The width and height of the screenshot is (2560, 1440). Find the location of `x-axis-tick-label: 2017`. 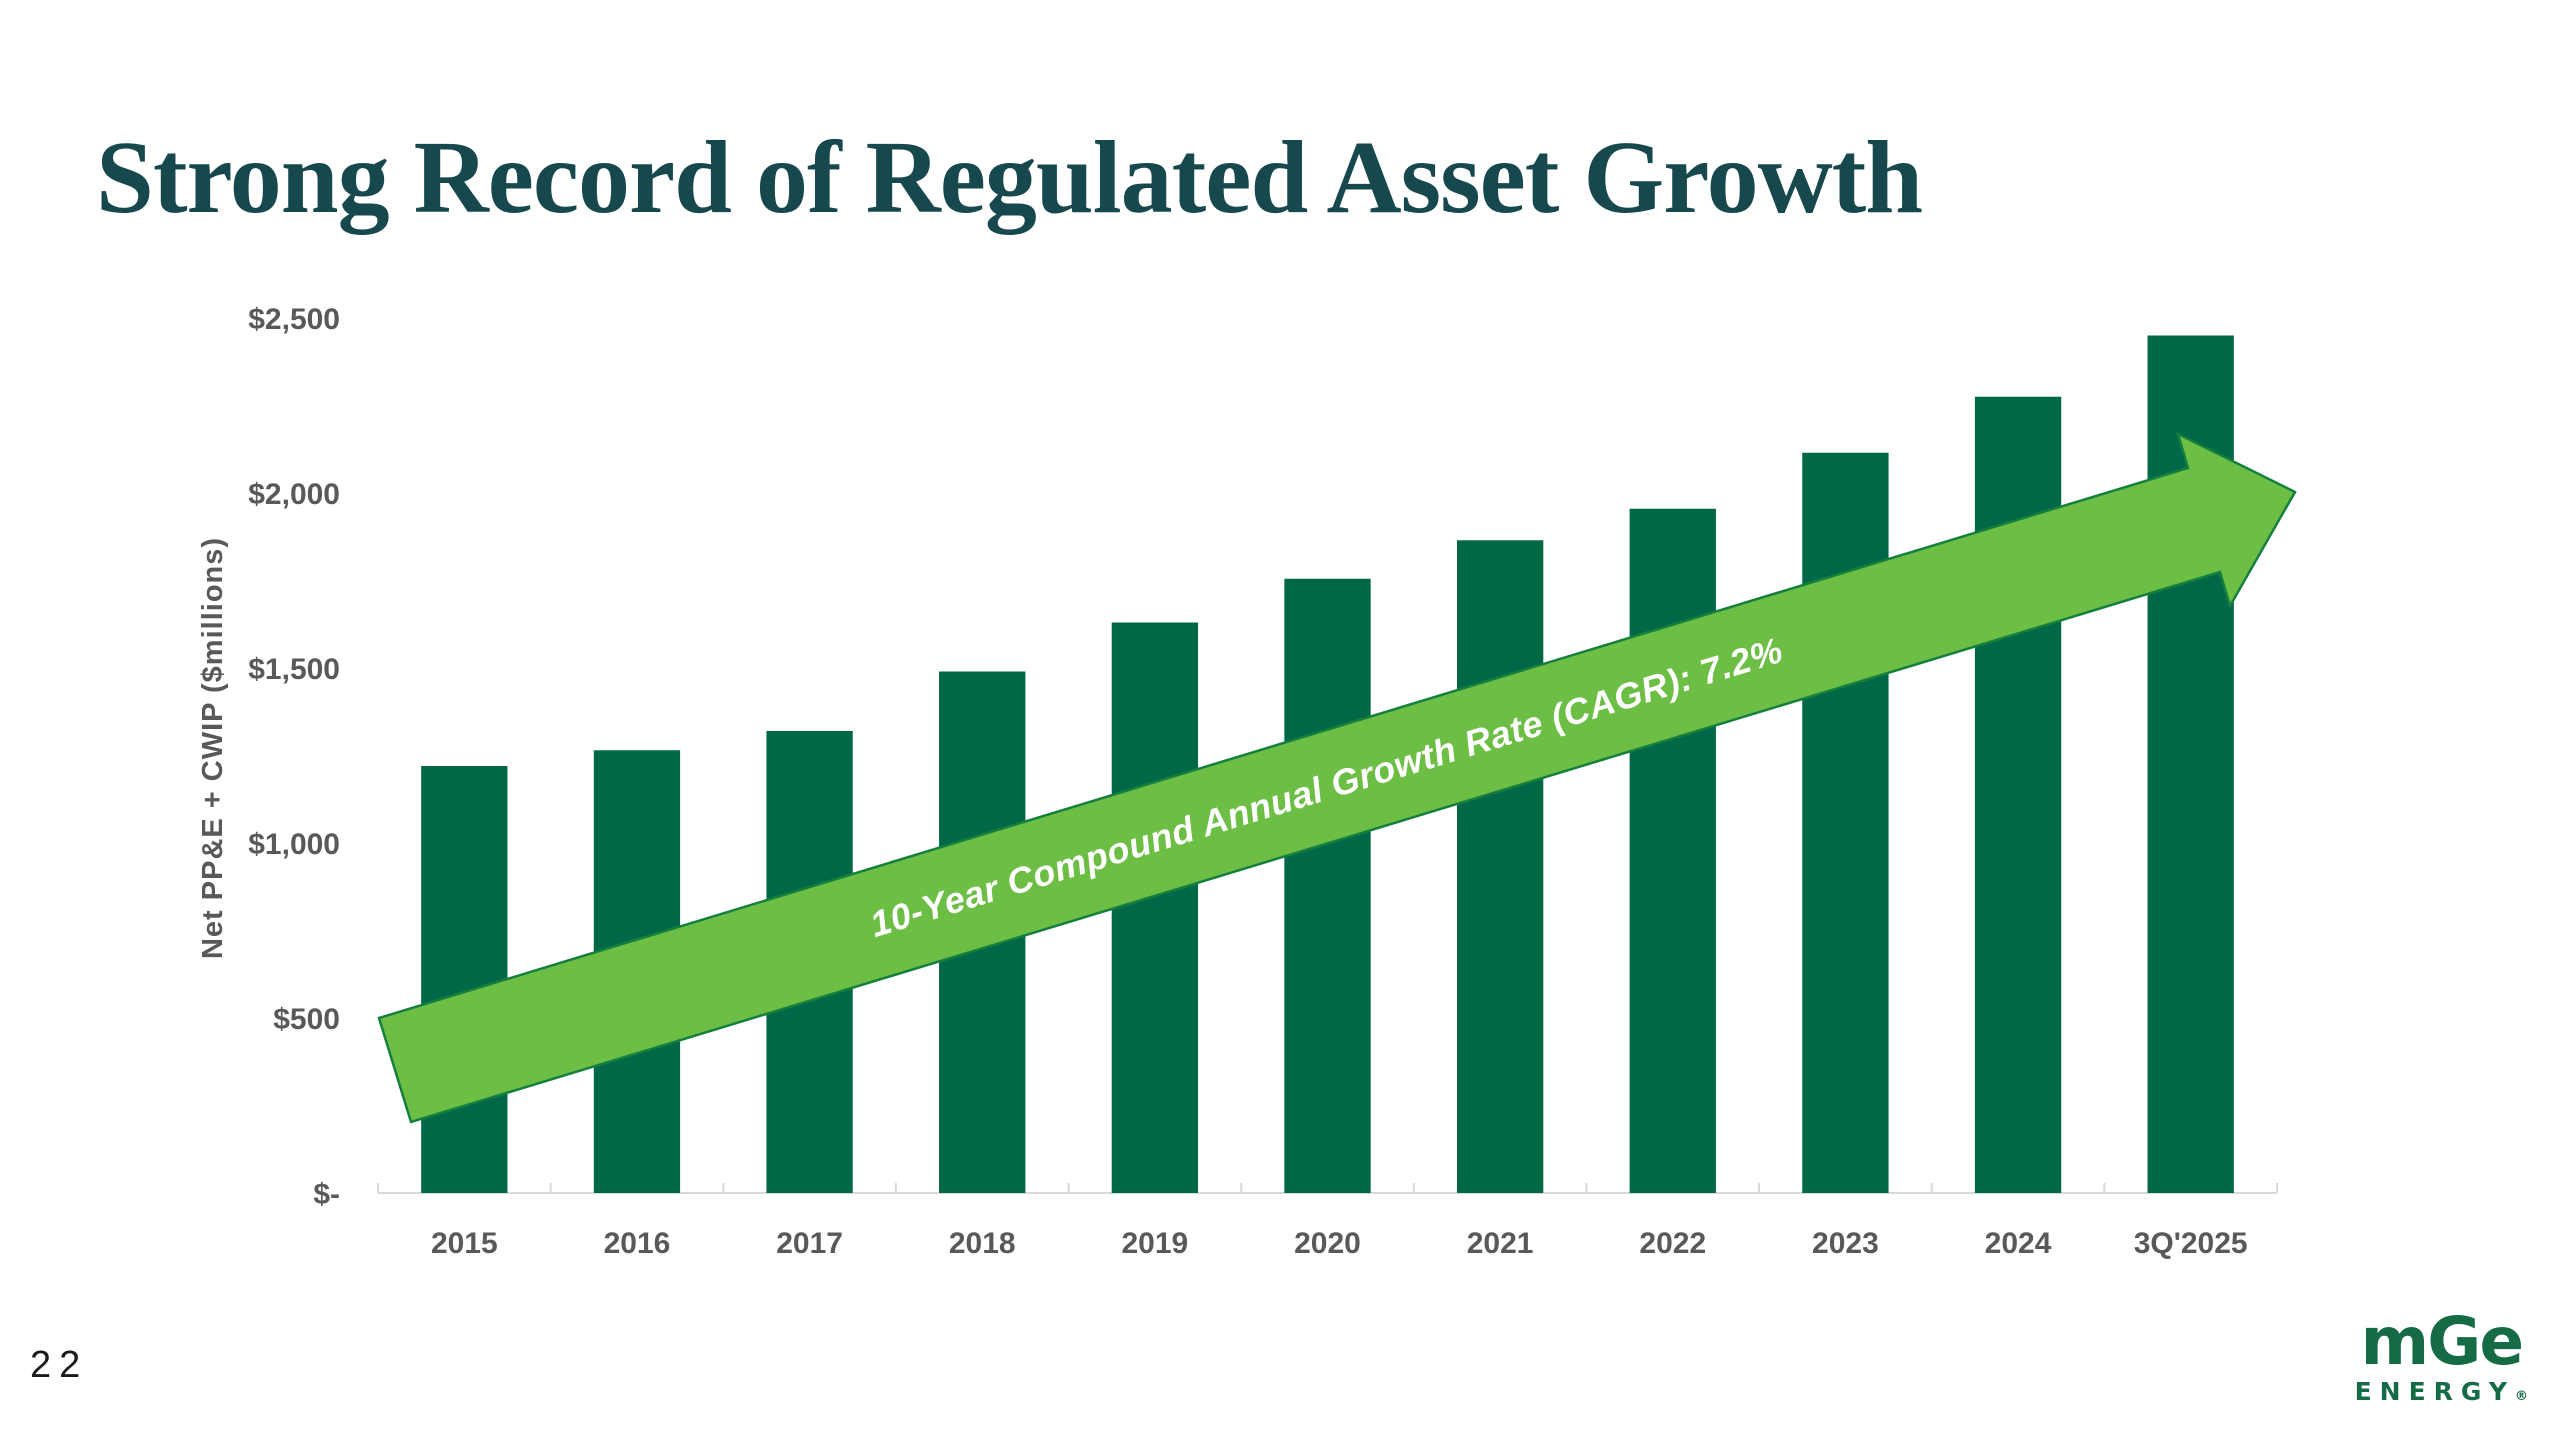

x-axis-tick-label: 2017 is located at coordinates (809, 1243).